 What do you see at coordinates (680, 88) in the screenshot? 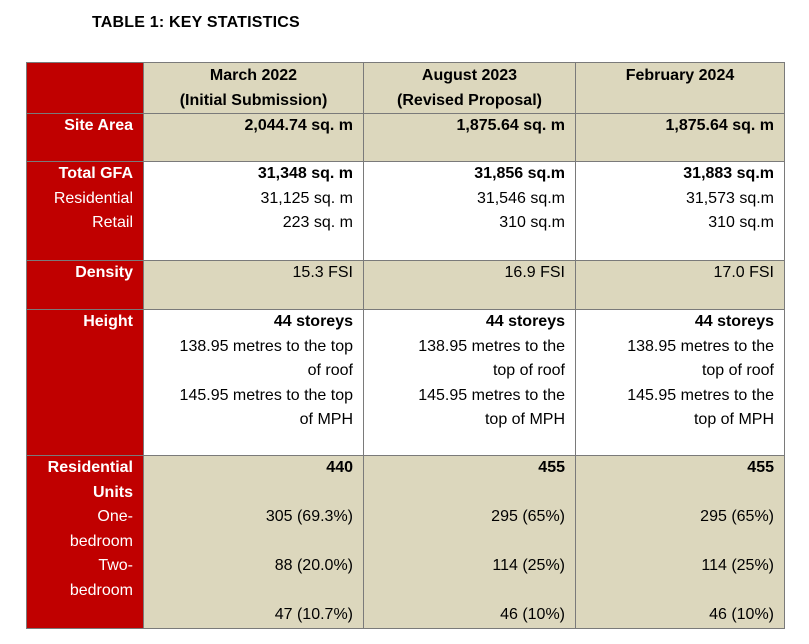
I see `column-header-february-2024: February 2024` at bounding box center [680, 88].